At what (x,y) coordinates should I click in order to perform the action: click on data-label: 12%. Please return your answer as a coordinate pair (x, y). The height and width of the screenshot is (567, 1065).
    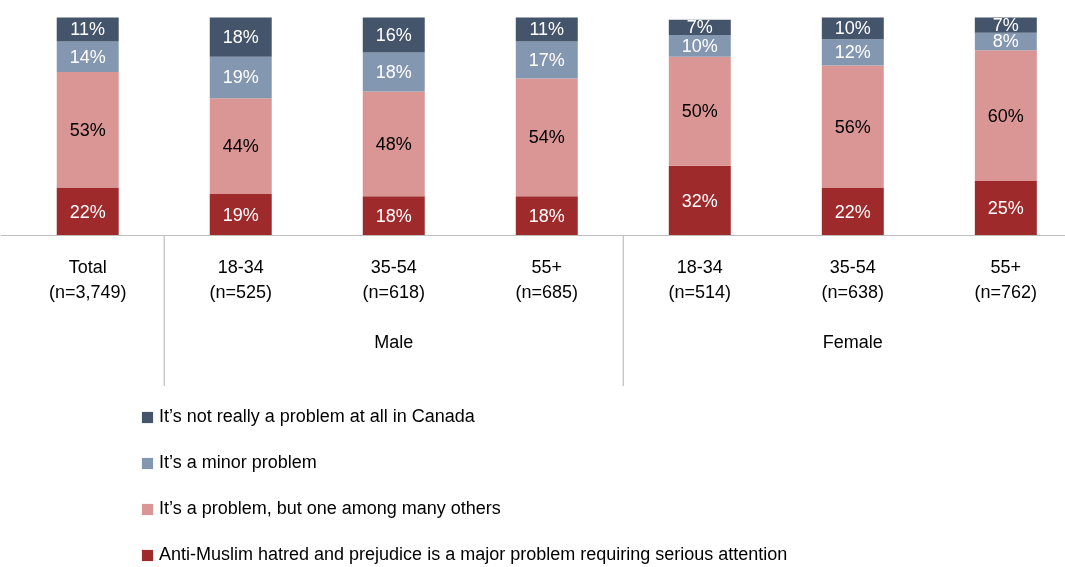
    Looking at the image, I should click on (852, 52).